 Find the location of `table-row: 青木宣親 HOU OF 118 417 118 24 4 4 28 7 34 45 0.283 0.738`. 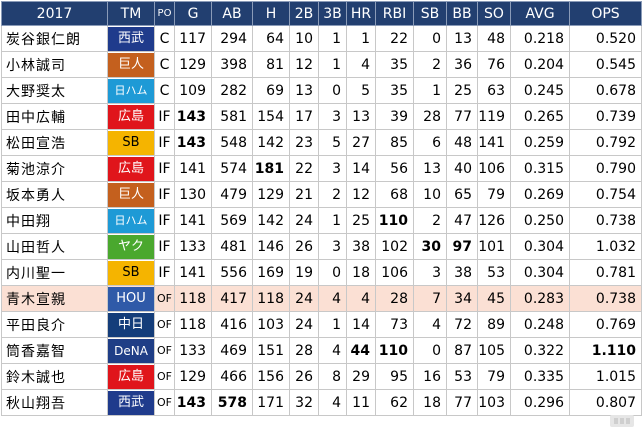

table-row: 青木宣親 HOU OF 118 417 118 24 4 4 28 7 34 45 0.283 0.738 is located at coordinates (321, 298).